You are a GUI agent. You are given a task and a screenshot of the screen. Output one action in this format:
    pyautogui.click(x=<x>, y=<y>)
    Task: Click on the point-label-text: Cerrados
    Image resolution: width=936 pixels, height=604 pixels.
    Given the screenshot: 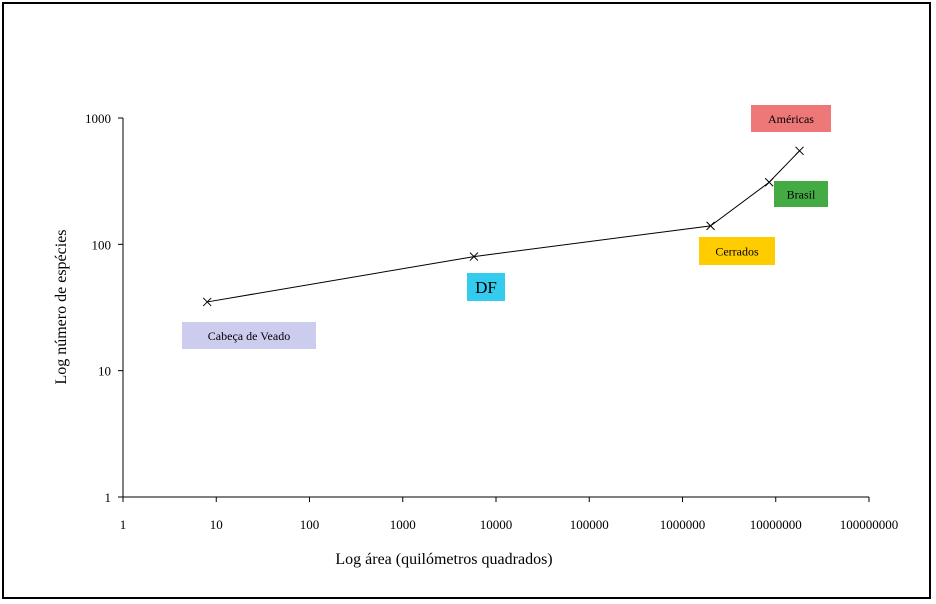 What is the action you would take?
    pyautogui.click(x=737, y=251)
    